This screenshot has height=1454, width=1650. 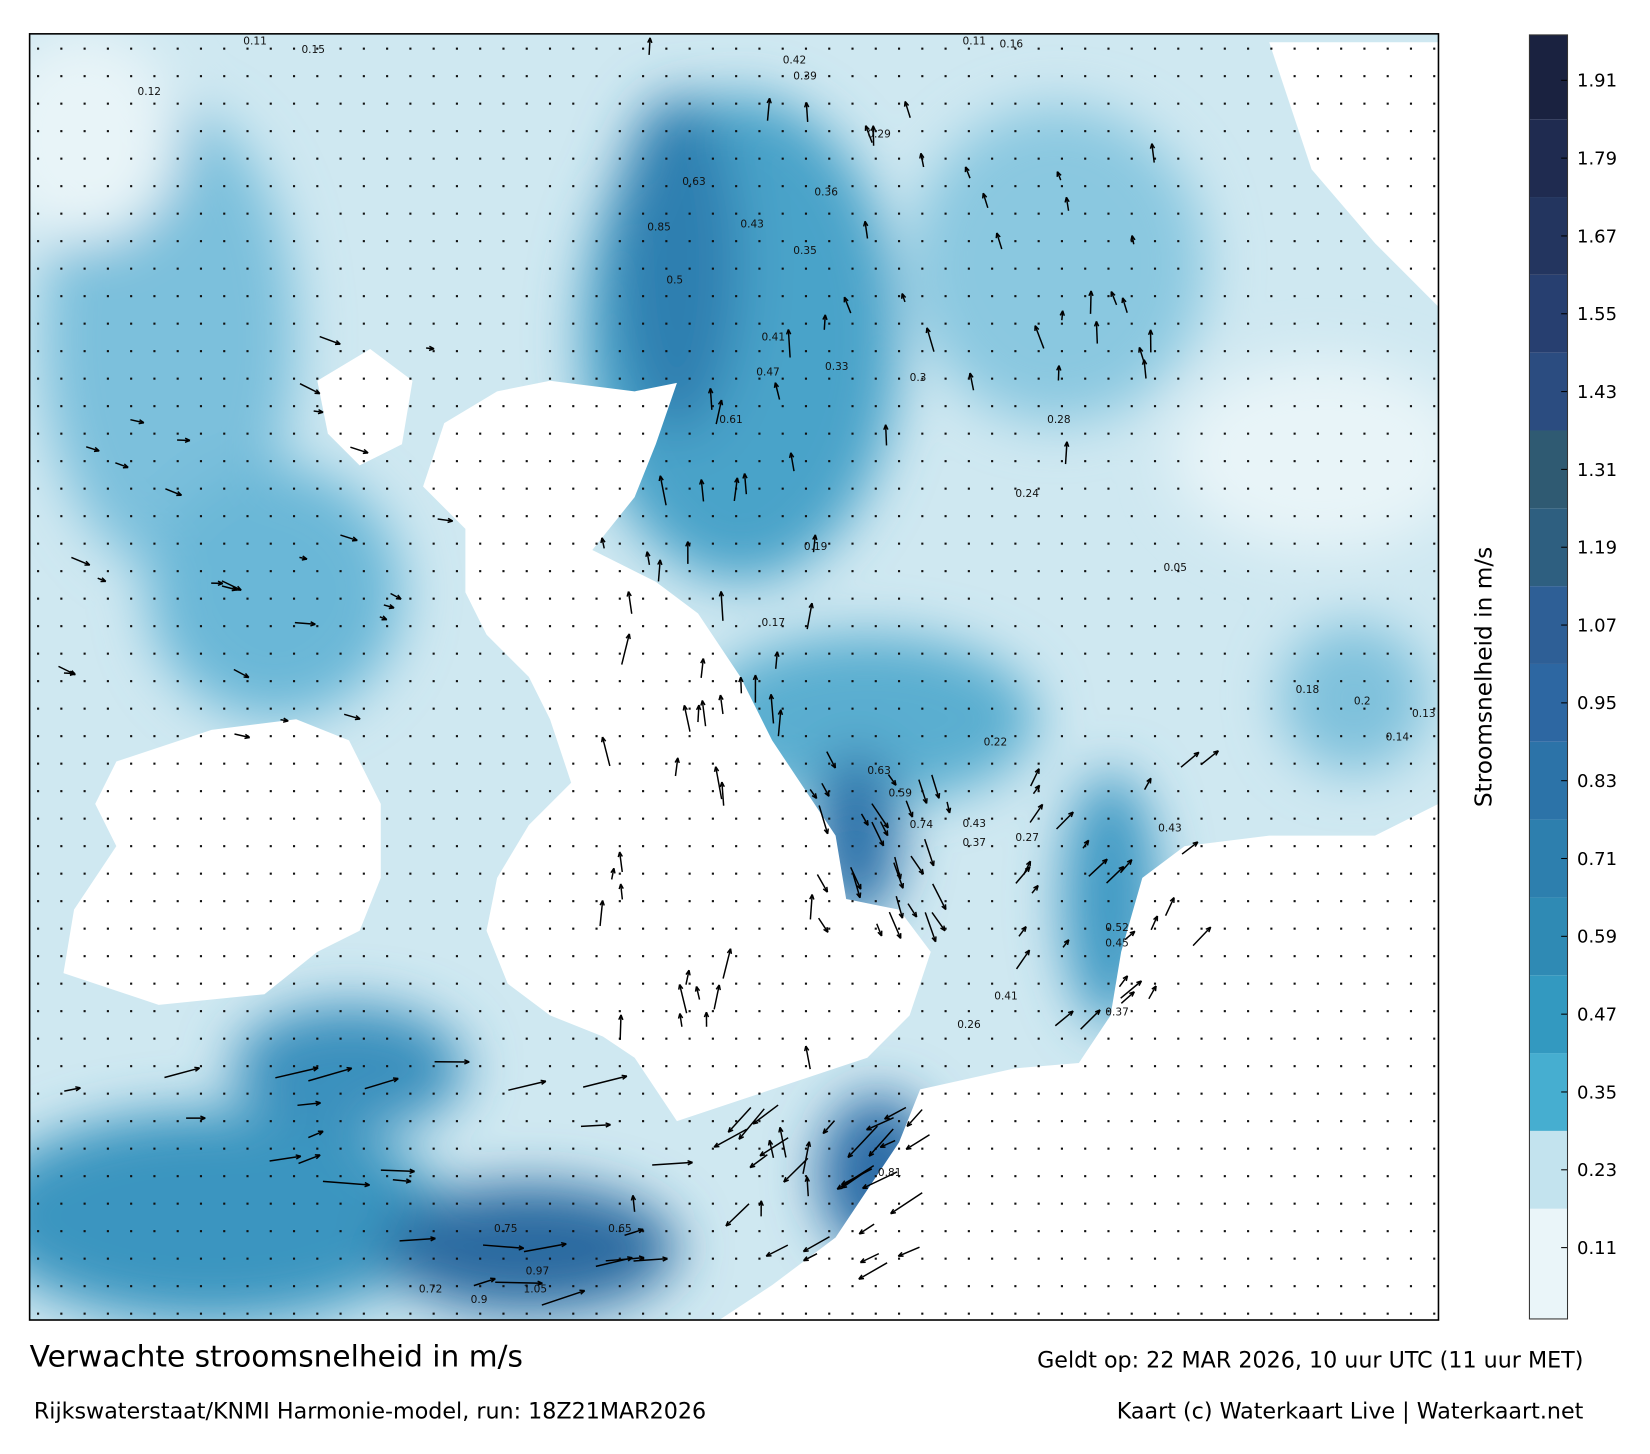 What do you see at coordinates (431, 1290) in the screenshot?
I see `speed-label: 0.72` at bounding box center [431, 1290].